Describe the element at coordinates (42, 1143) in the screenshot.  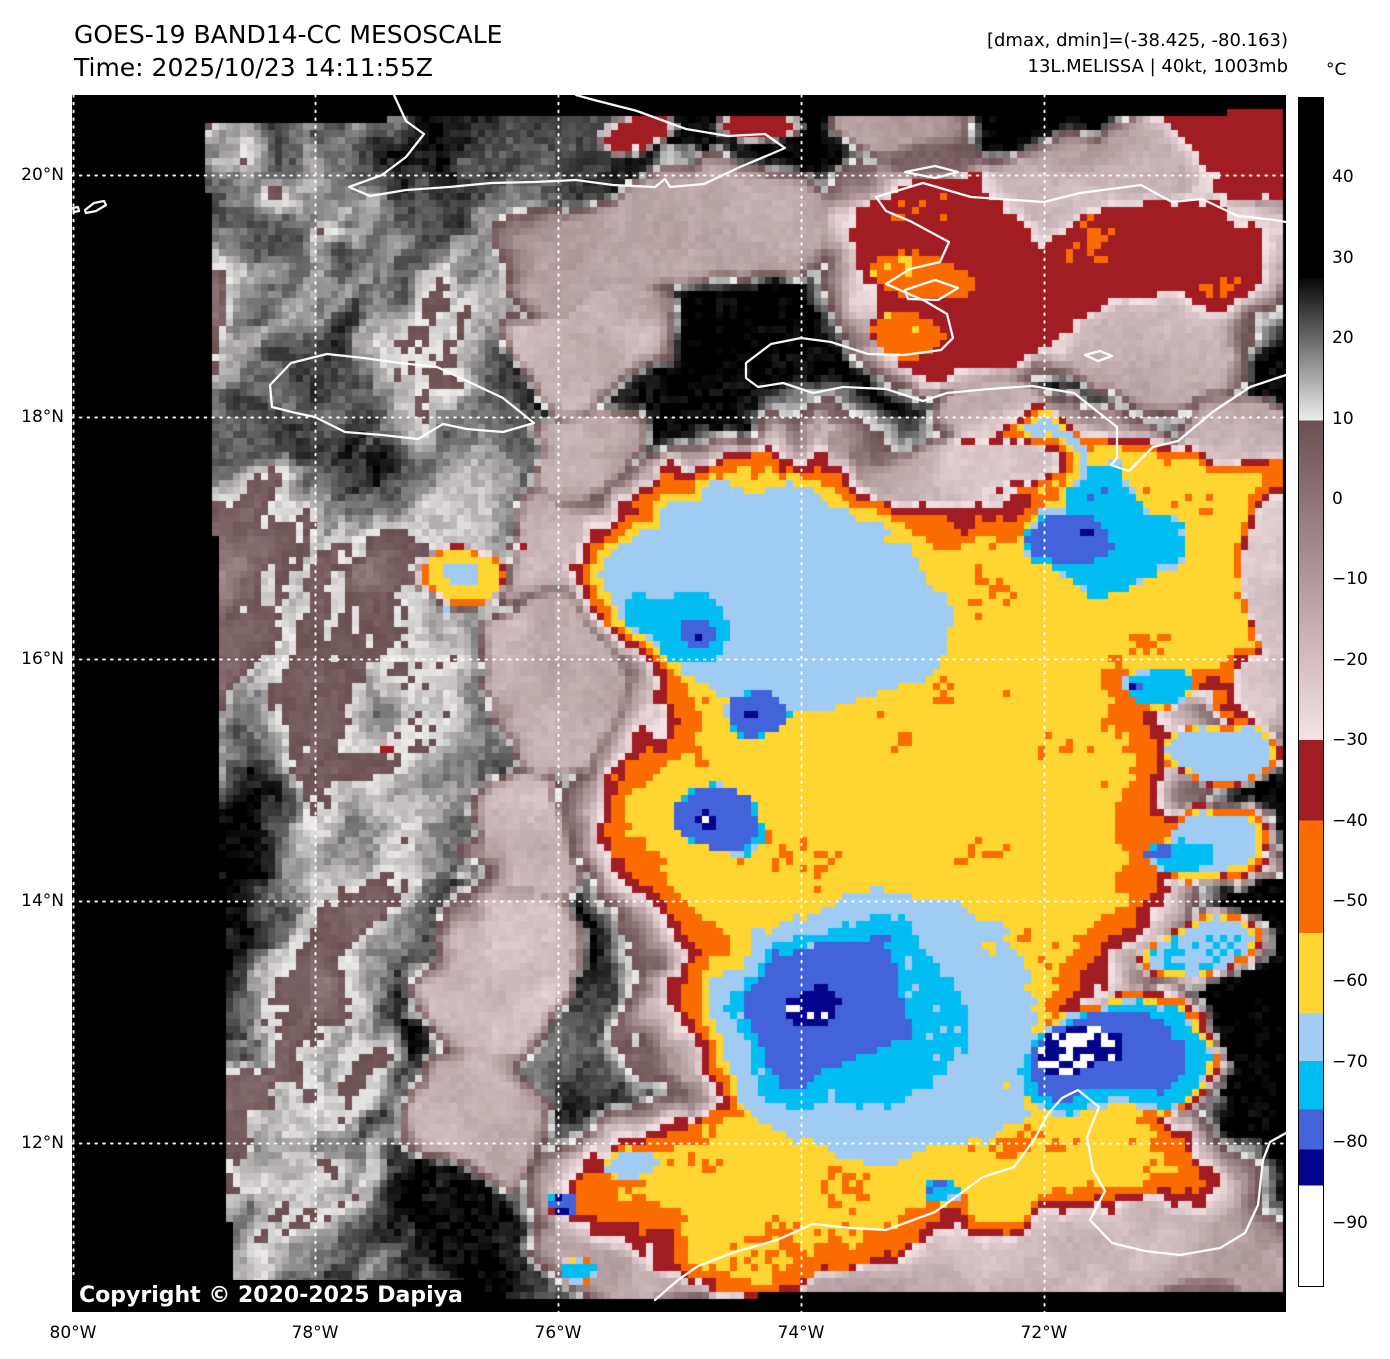
I see `latitude-tick-label: 12°N` at that location.